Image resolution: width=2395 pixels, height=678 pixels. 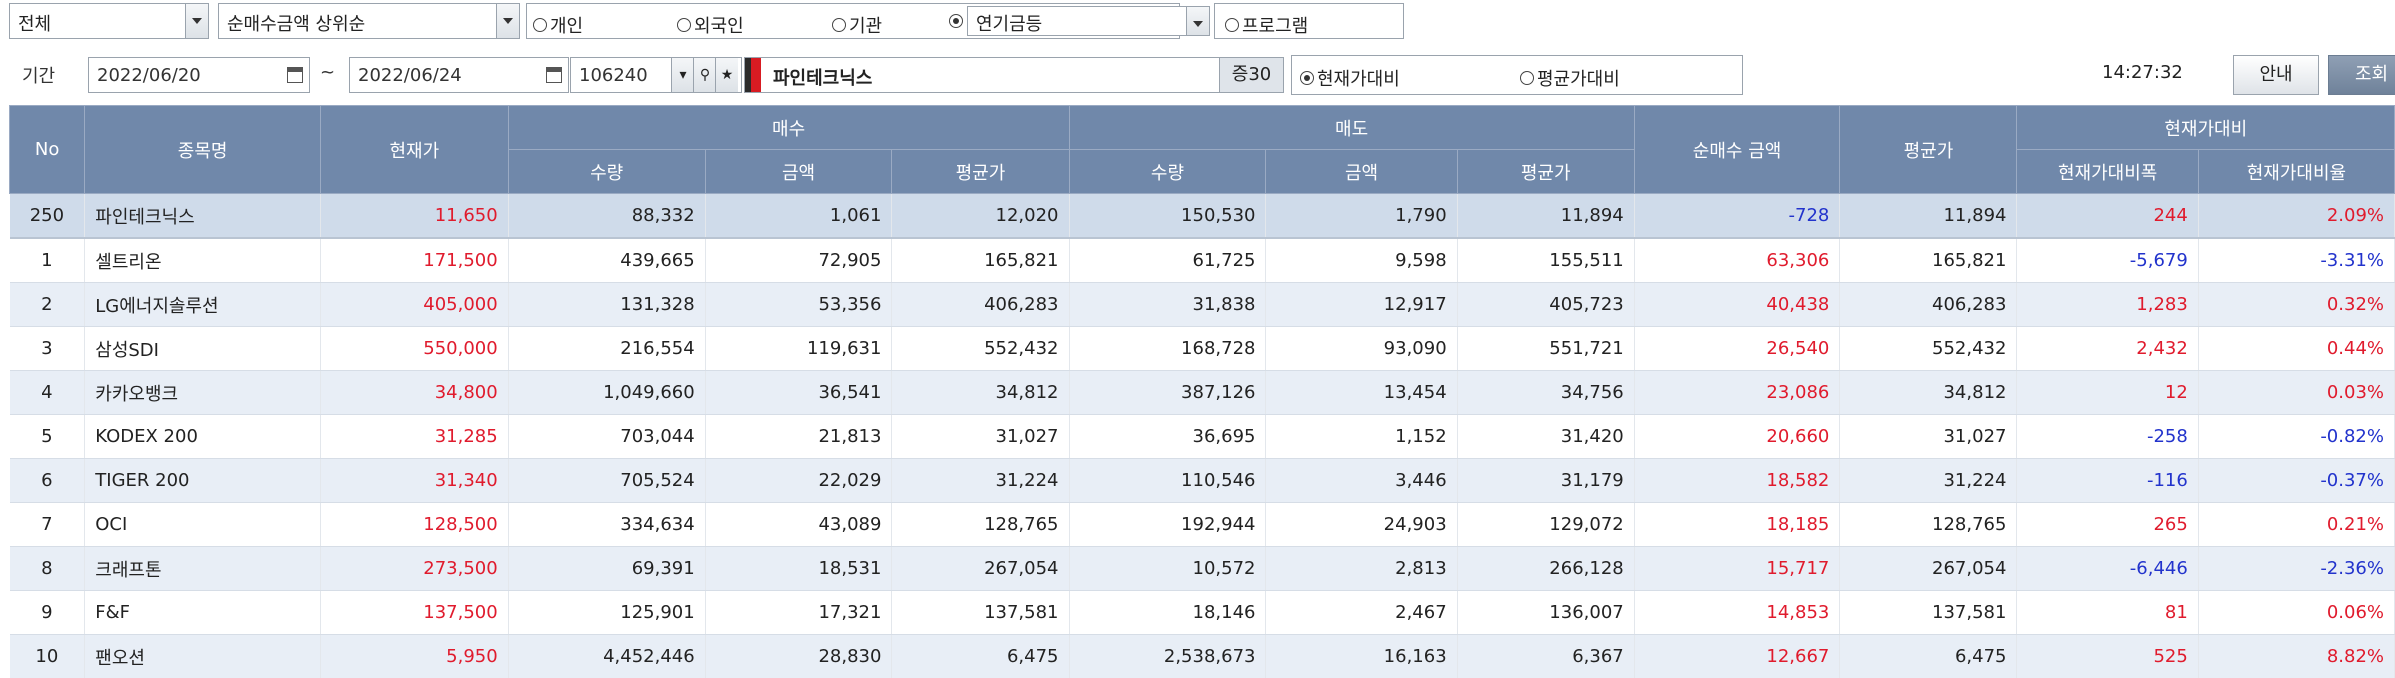 What do you see at coordinates (1266, 25) in the screenshot?
I see `radio-program: 프로그램` at bounding box center [1266, 25].